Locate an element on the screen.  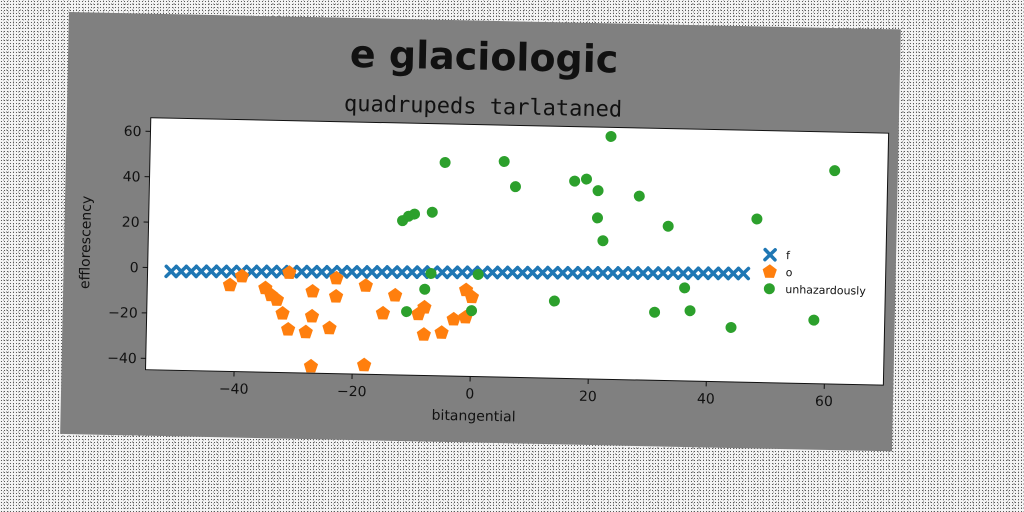
y-tick-label: −40 is located at coordinates (122, 359).